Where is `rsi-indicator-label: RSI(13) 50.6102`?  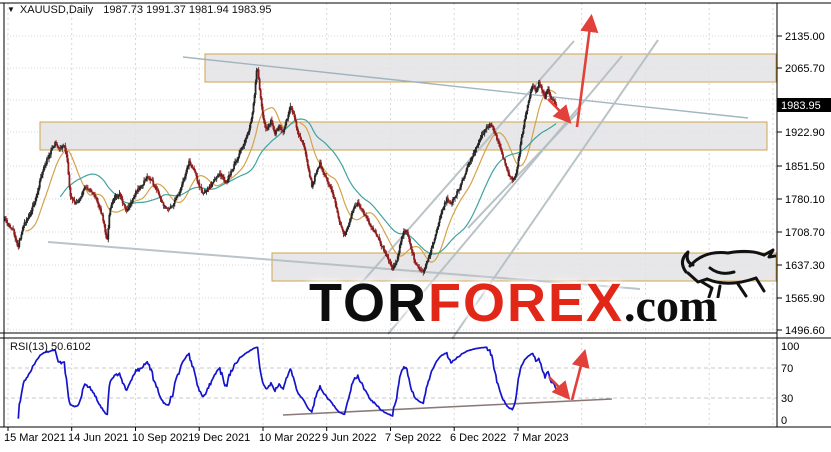
rsi-indicator-label: RSI(13) 50.6102 is located at coordinates (50, 347).